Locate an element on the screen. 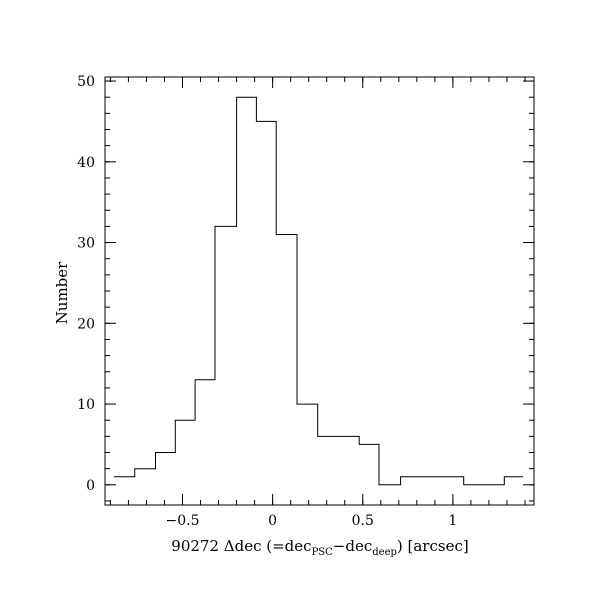  x-axis-label-sub-deep: deep is located at coordinates (384, 552).